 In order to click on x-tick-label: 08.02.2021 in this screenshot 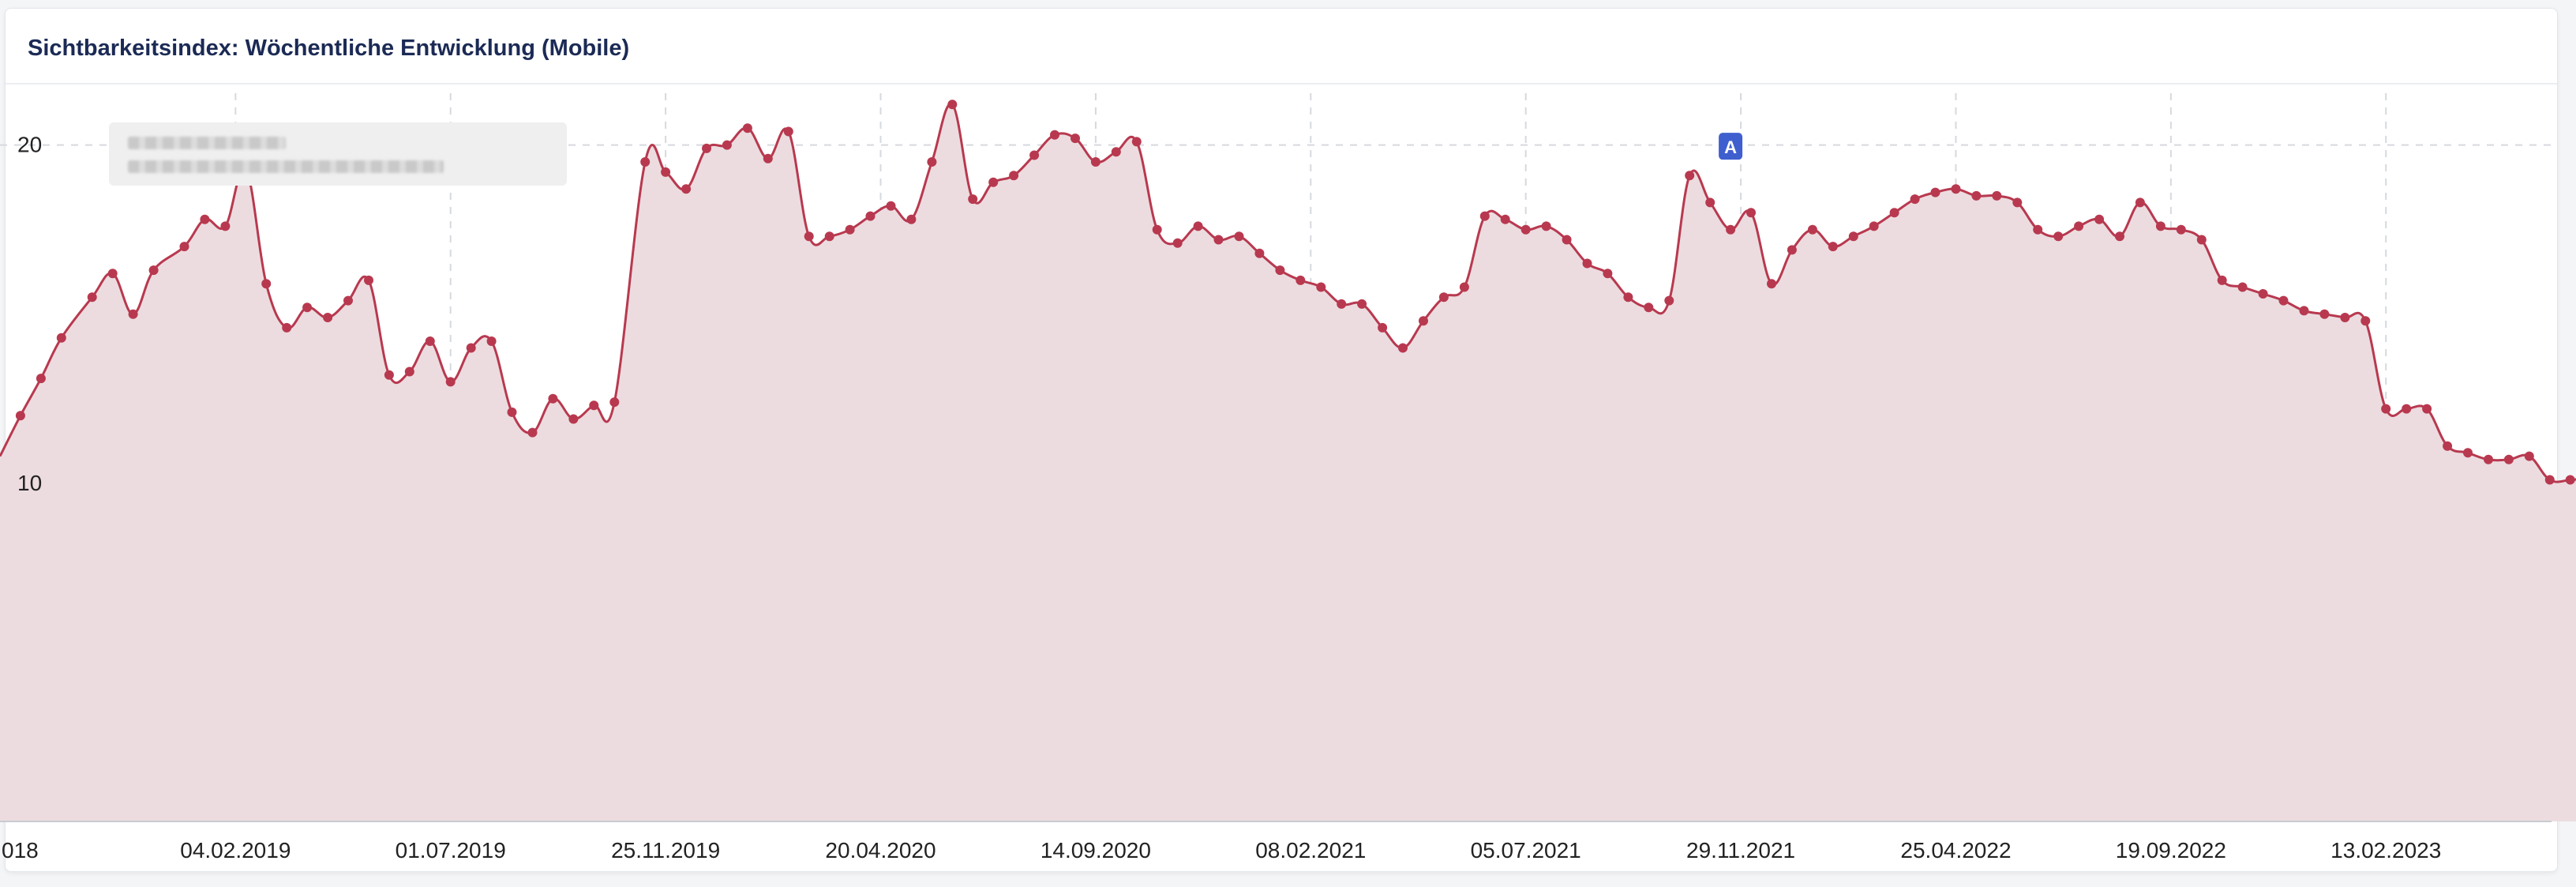, I will do `click(1310, 850)`.